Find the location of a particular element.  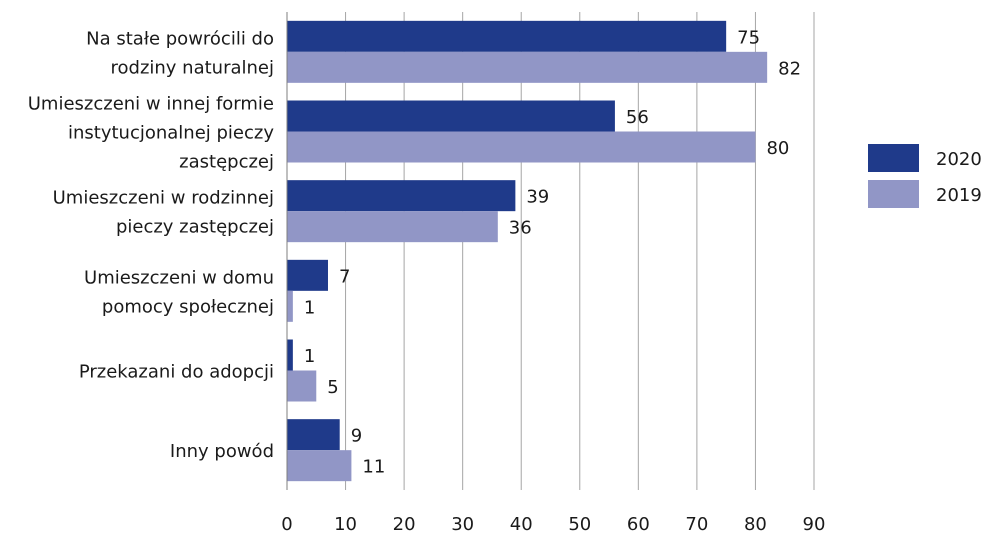

data-label-2020-3: 7 is located at coordinates (344, 276).